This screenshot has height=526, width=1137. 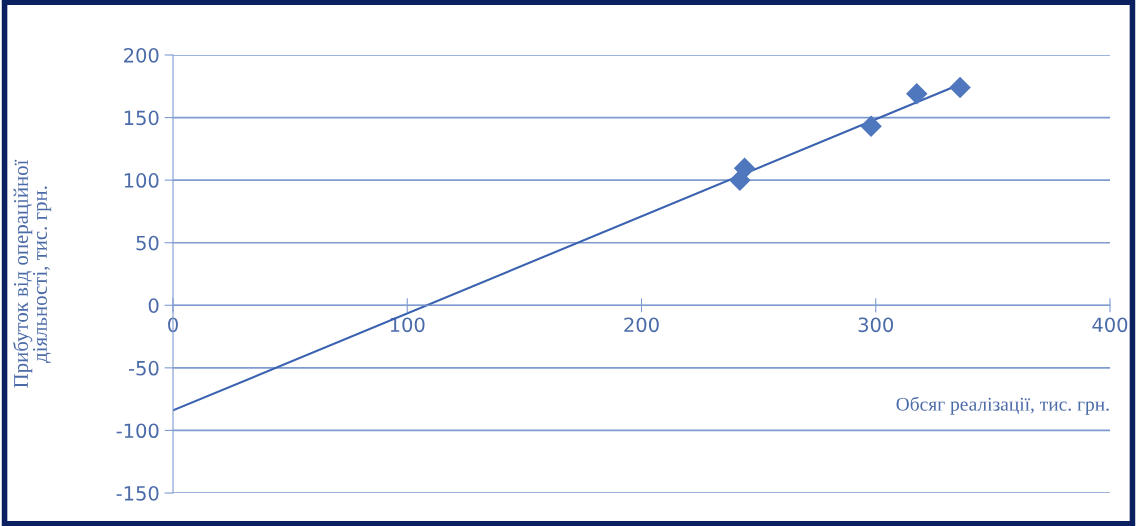 What do you see at coordinates (144, 368) in the screenshot?
I see `y-tick-label: -50` at bounding box center [144, 368].